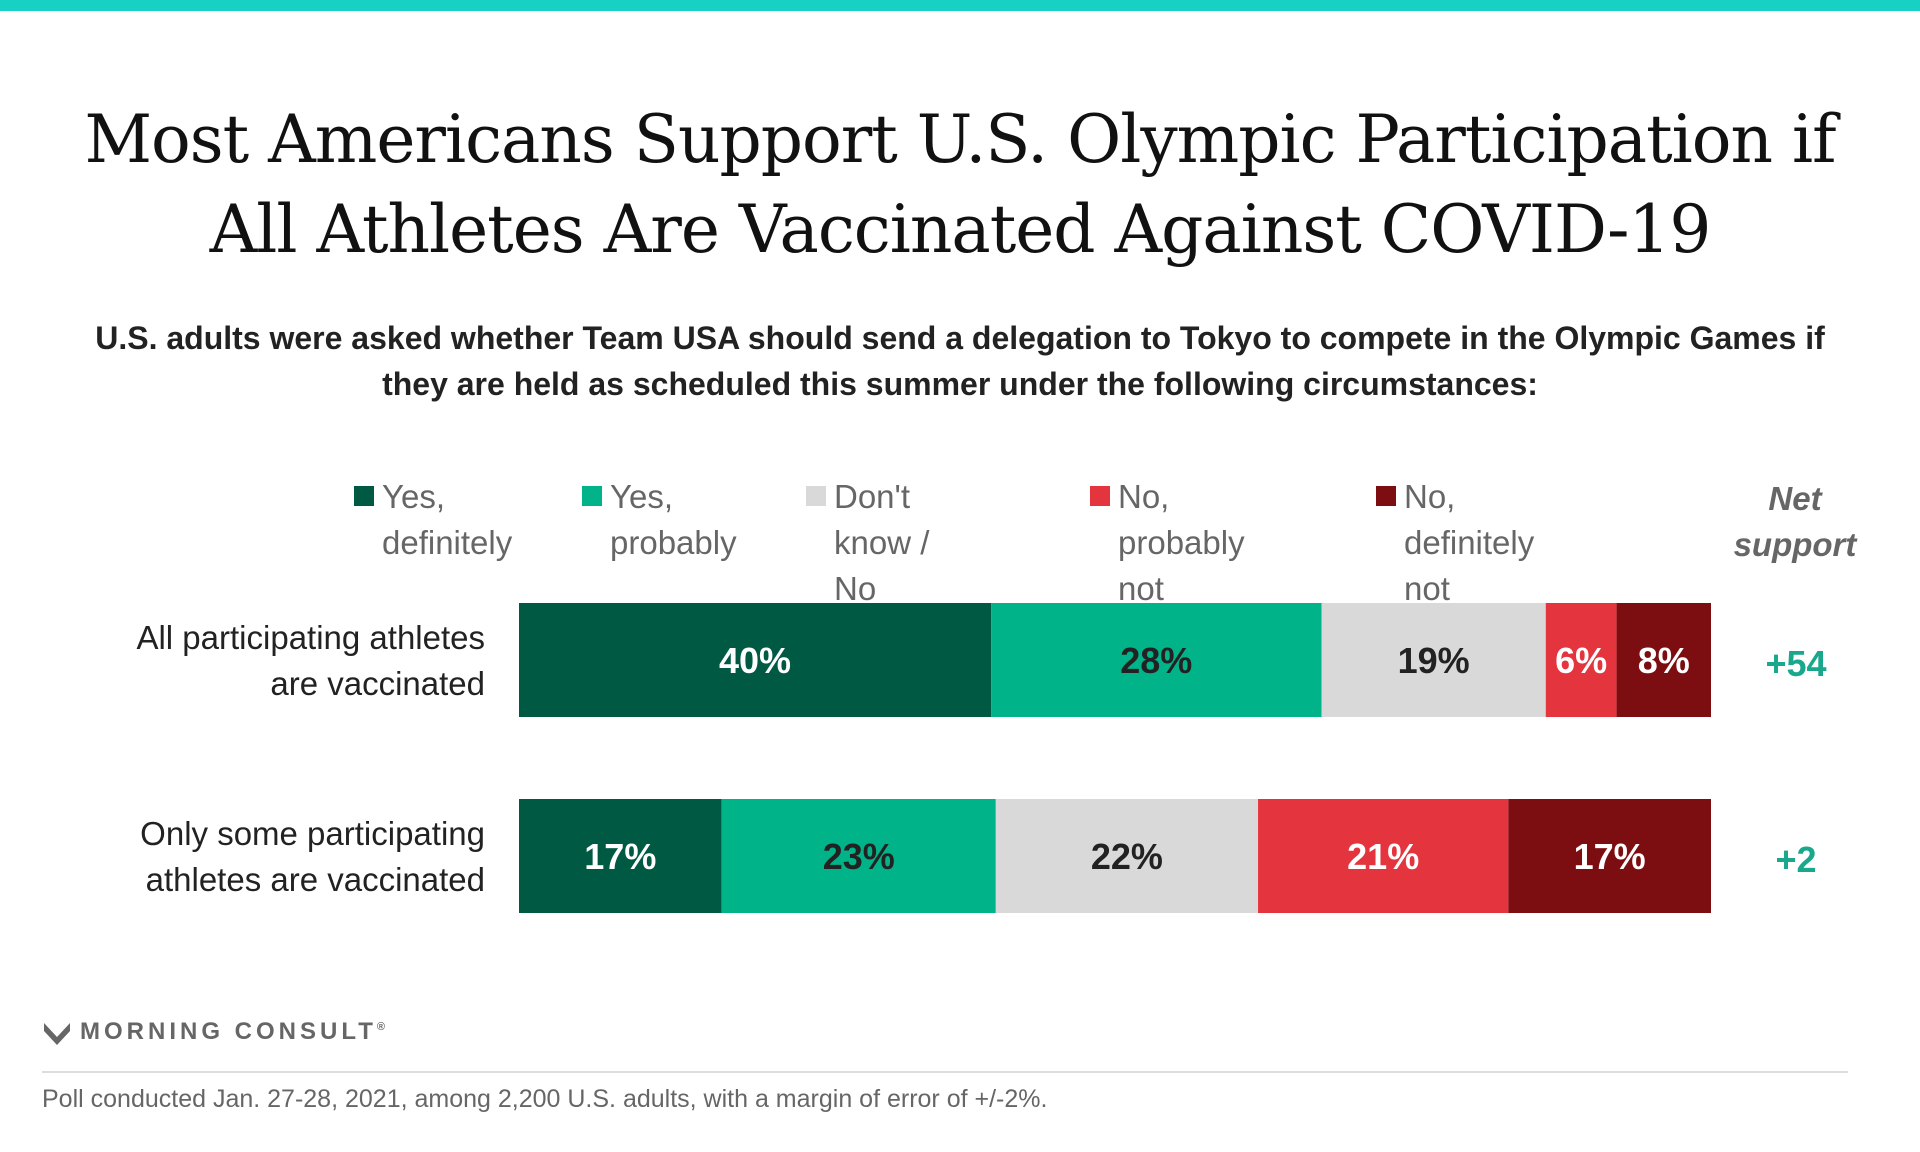 This screenshot has height=1152, width=1920. Describe the element at coordinates (592, 496) in the screenshot. I see `legend-swatch-yes-probably` at that location.